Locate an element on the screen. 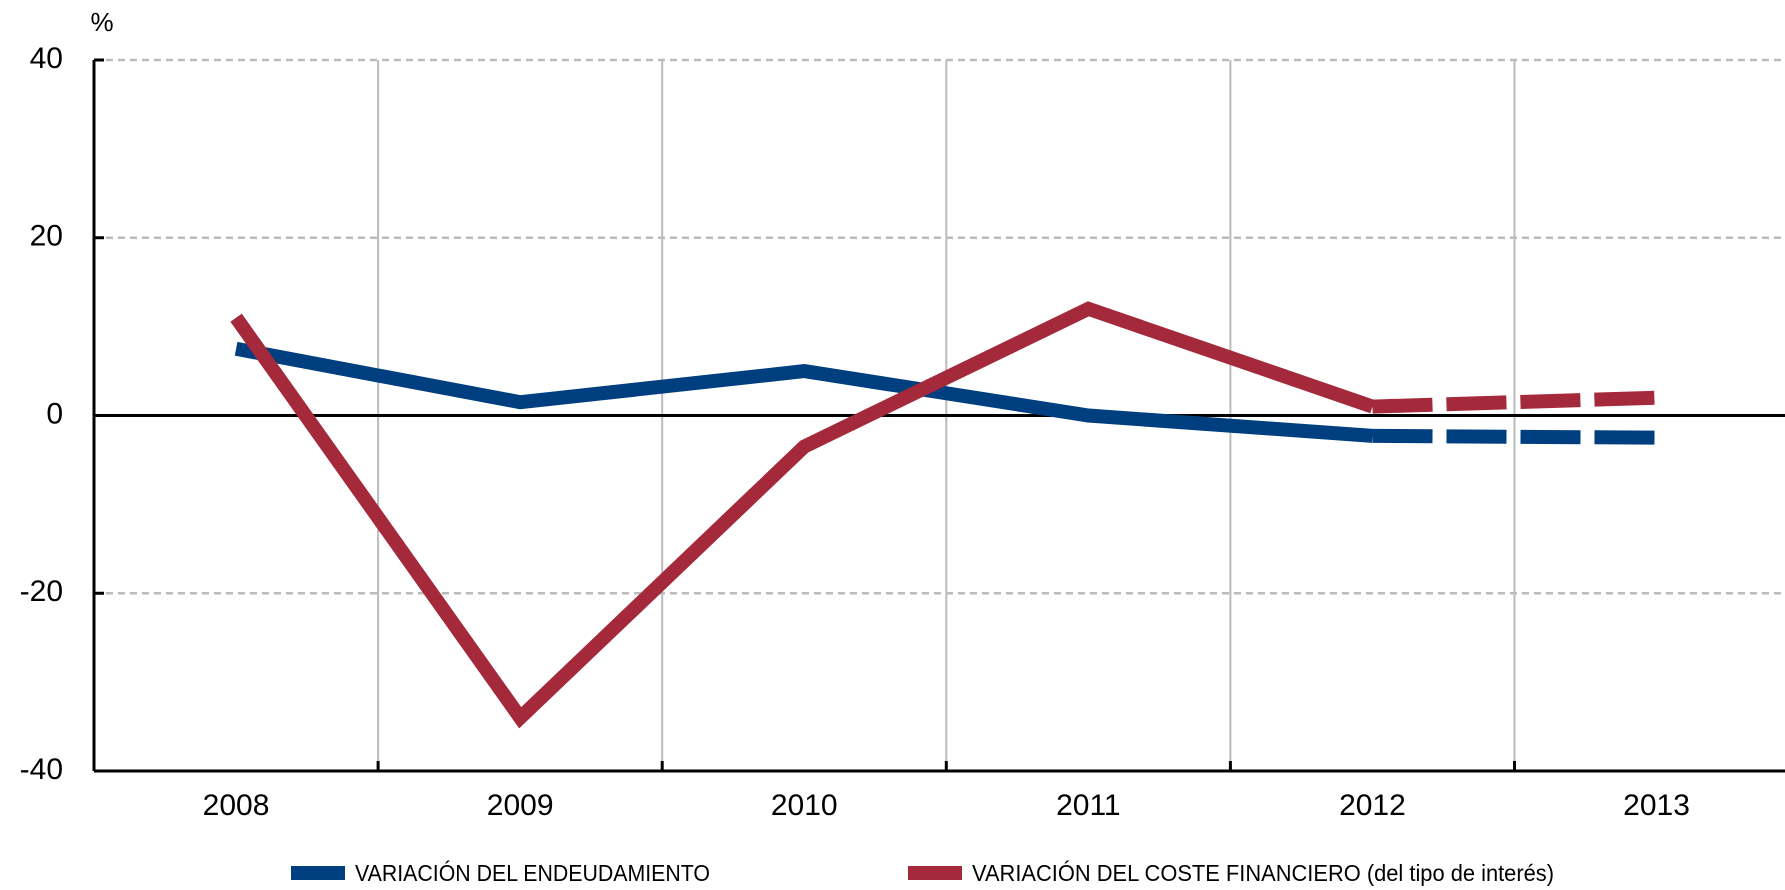  x-tick-label: 2013 is located at coordinates (1656, 805).